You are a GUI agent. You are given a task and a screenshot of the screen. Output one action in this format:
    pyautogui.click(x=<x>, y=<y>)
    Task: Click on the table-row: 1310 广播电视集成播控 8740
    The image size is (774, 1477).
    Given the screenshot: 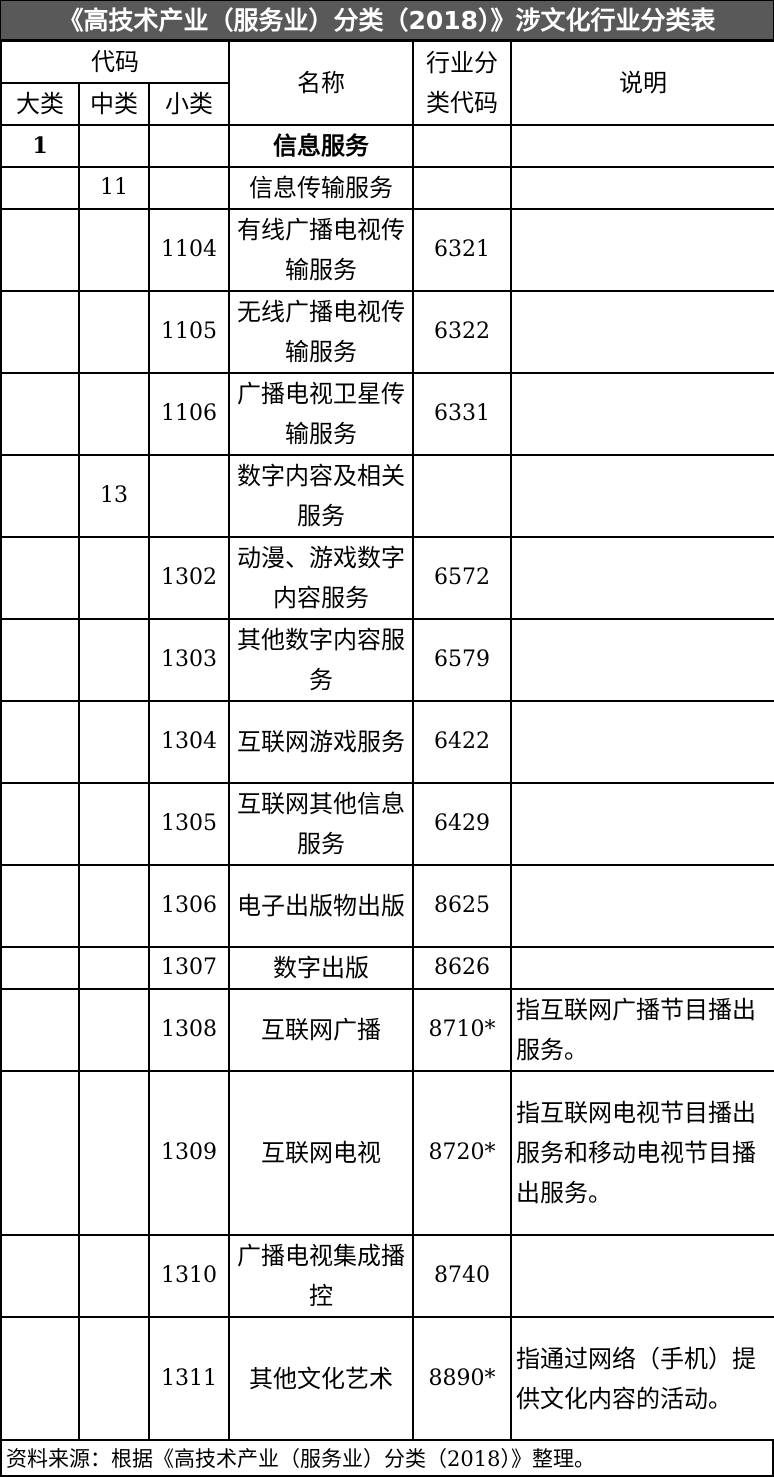 What is the action you would take?
    pyautogui.click(x=387, y=1276)
    